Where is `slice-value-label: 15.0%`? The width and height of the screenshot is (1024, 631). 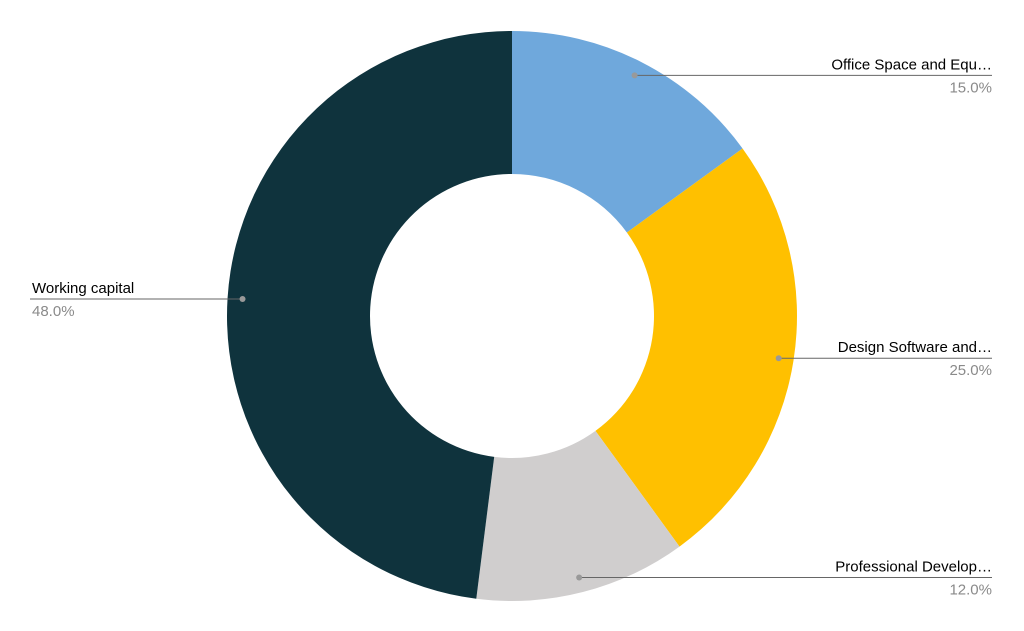 slice-value-label: 15.0% is located at coordinates (970, 87).